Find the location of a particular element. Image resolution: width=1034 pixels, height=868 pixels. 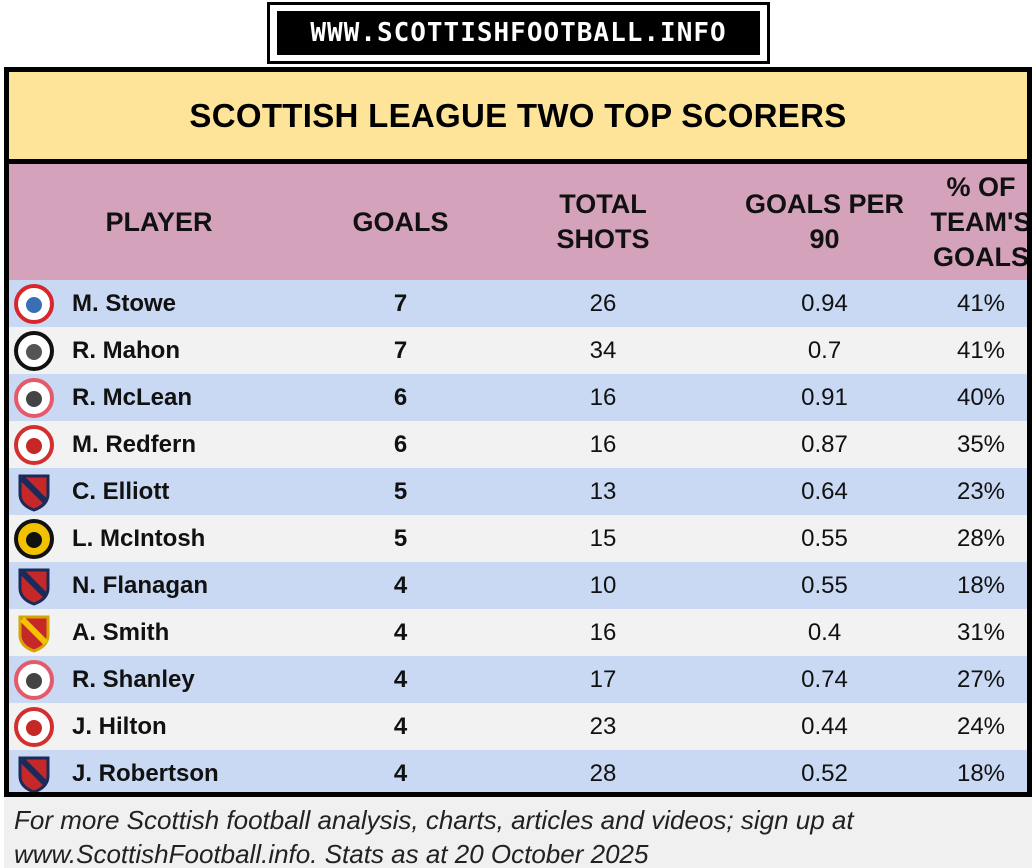

table-row: J. Robertson 4 28 0.52 18% is located at coordinates (518, 771).